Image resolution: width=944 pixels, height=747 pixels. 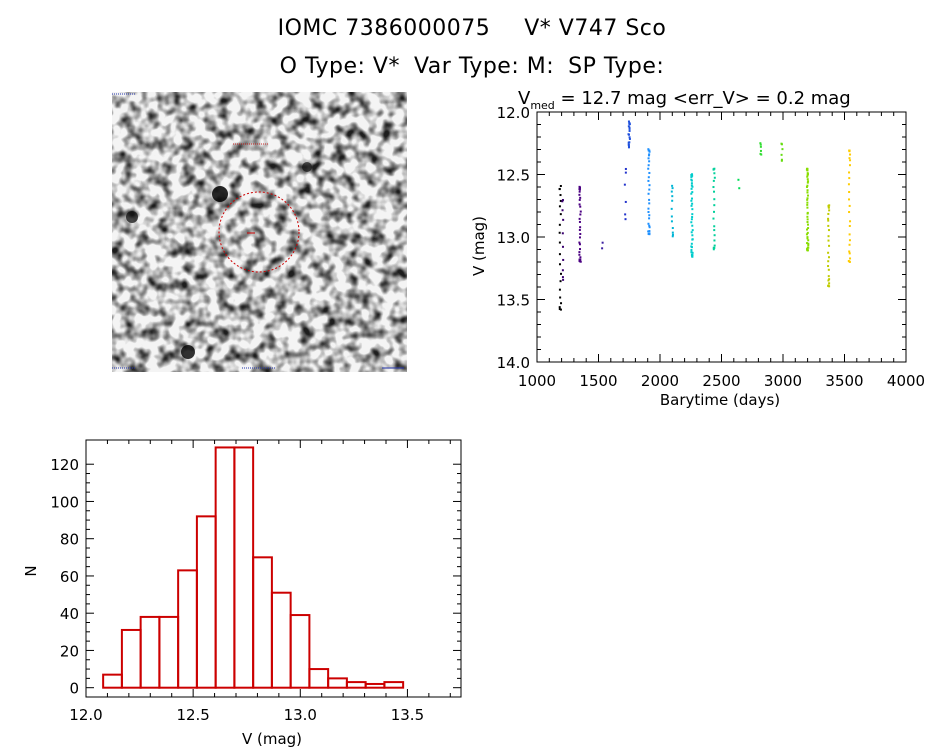 What do you see at coordinates (259, 232) in the screenshot?
I see `sky-image` at bounding box center [259, 232].